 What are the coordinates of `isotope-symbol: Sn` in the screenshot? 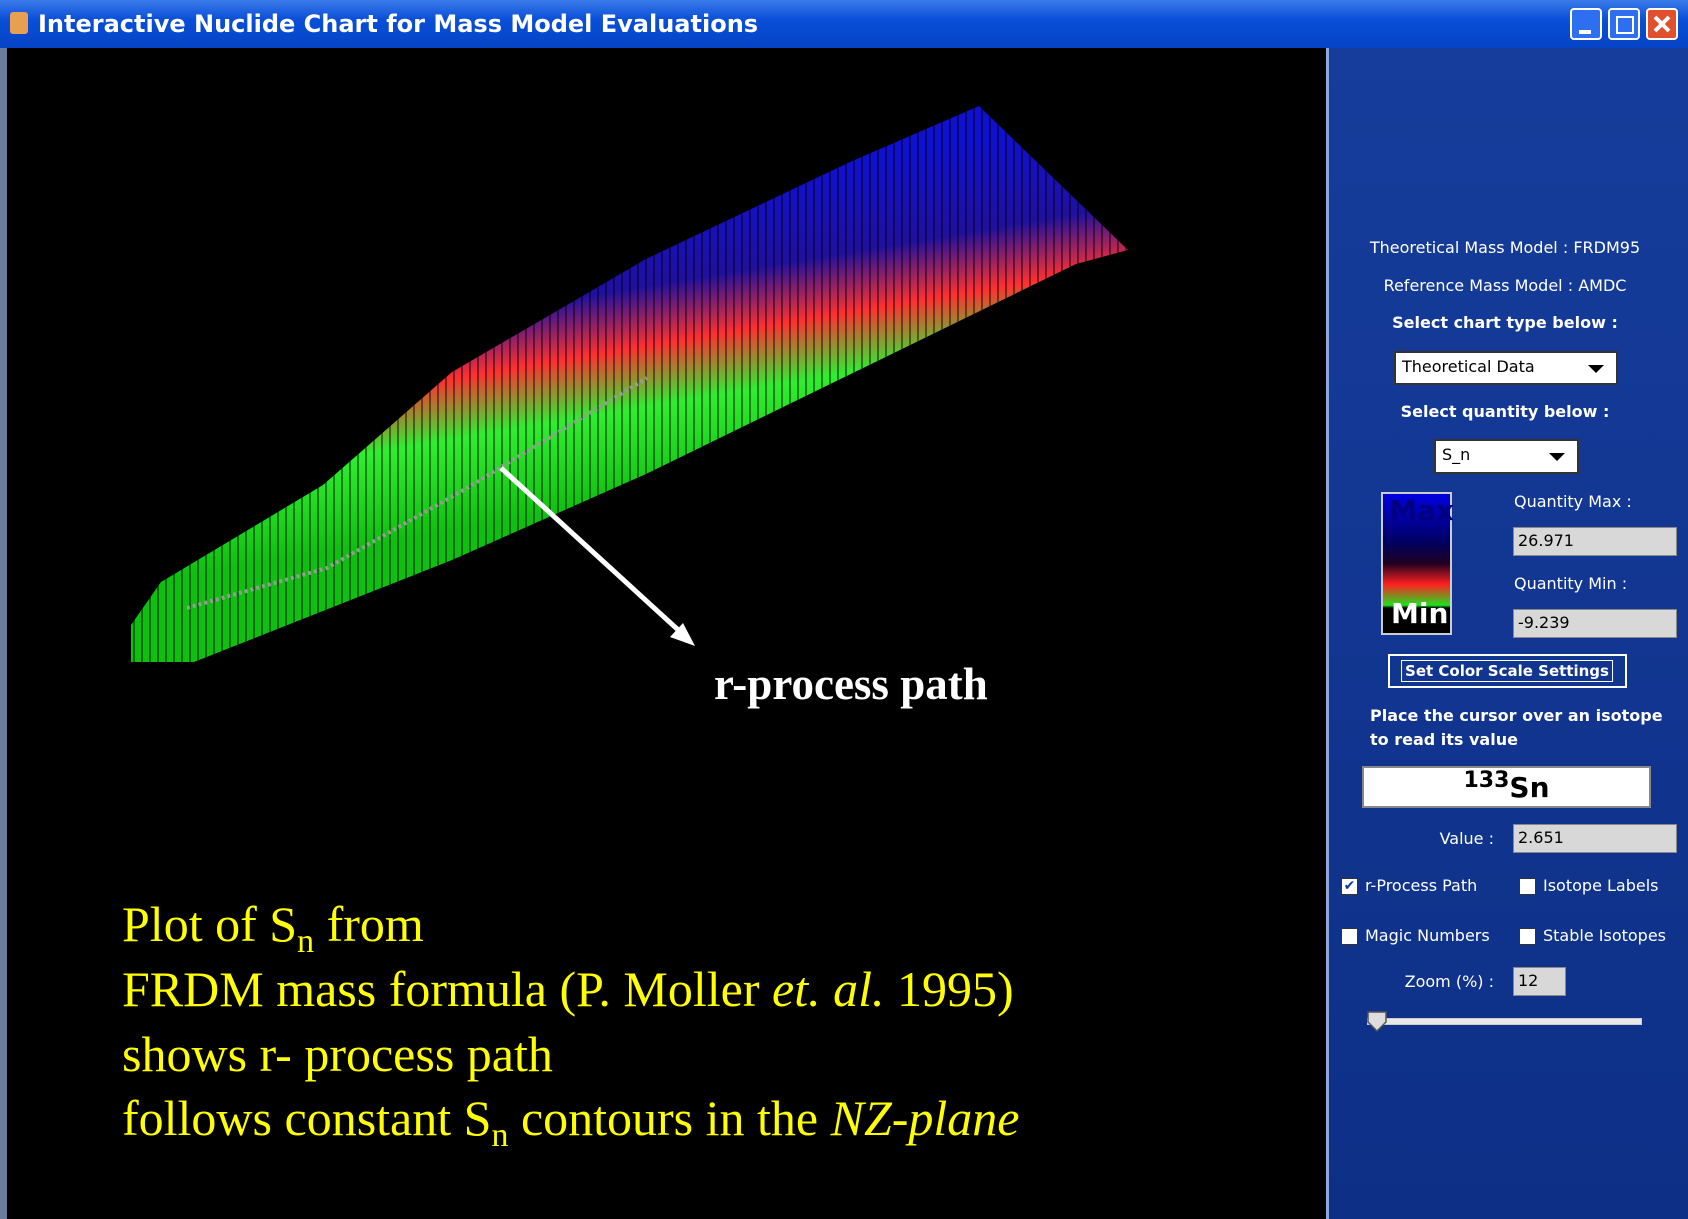 It's located at (1529, 787).